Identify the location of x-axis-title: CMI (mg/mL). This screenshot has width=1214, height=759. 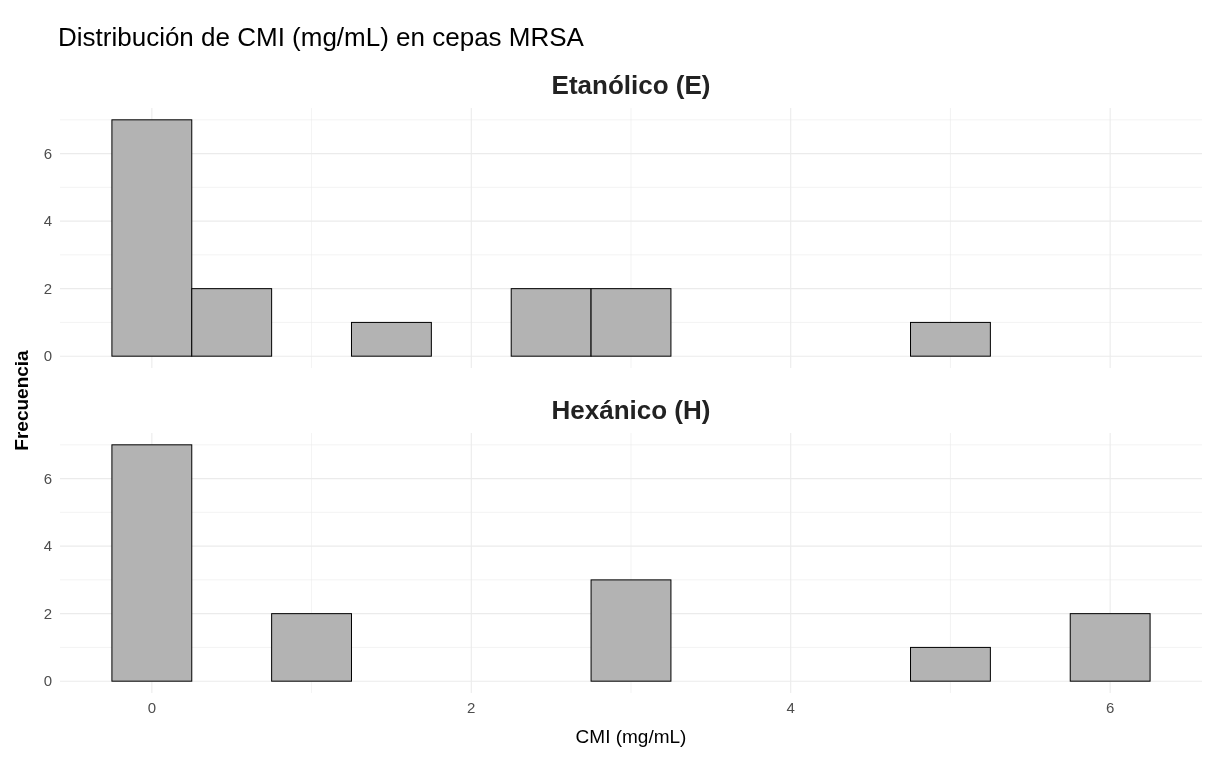
(631, 736).